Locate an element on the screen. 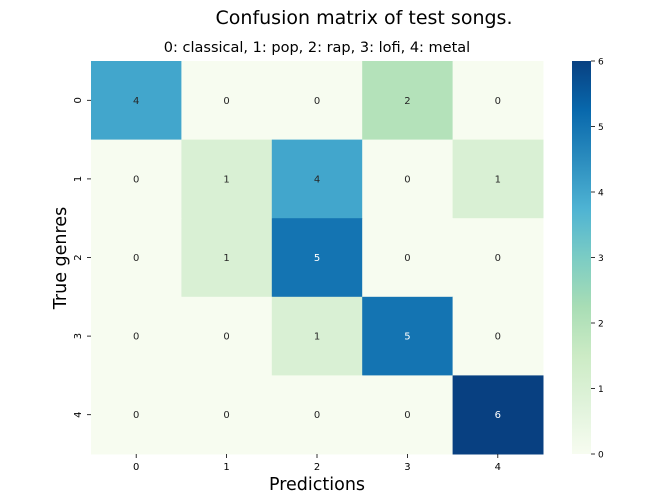 The image size is (667, 500). y-axis-label: True genres is located at coordinates (61, 258).